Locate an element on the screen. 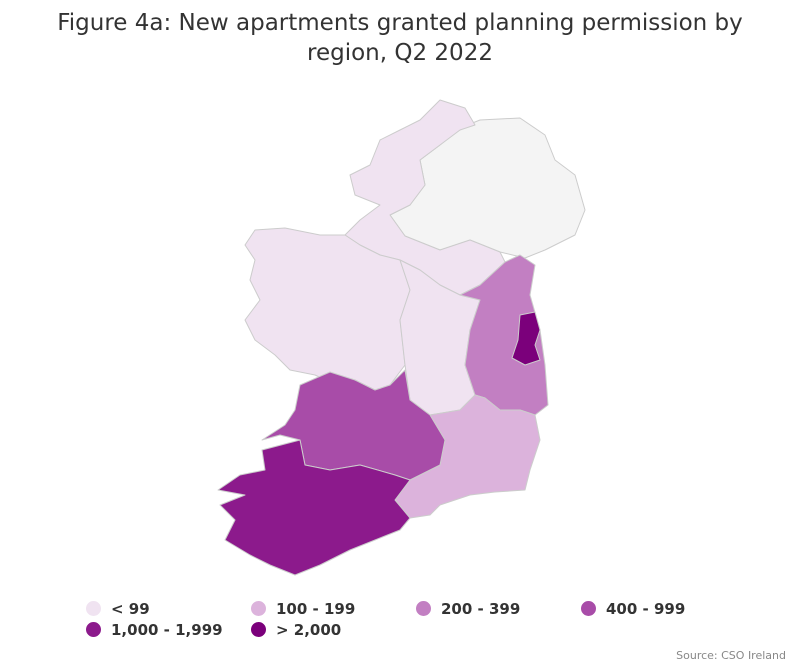  legend-label: 400 - 999 is located at coordinates (646, 608).